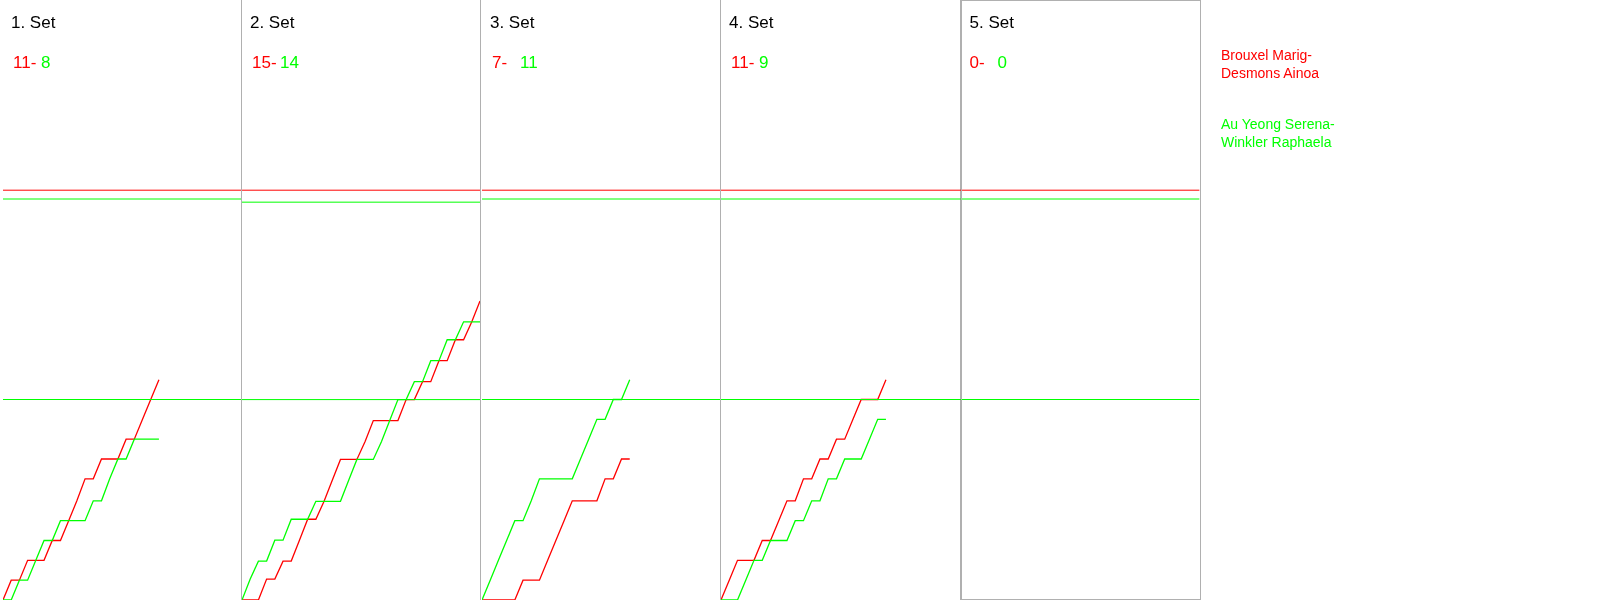 Image resolution: width=1600 pixels, height=600 pixels. I want to click on text: 7-, so click(499, 62).